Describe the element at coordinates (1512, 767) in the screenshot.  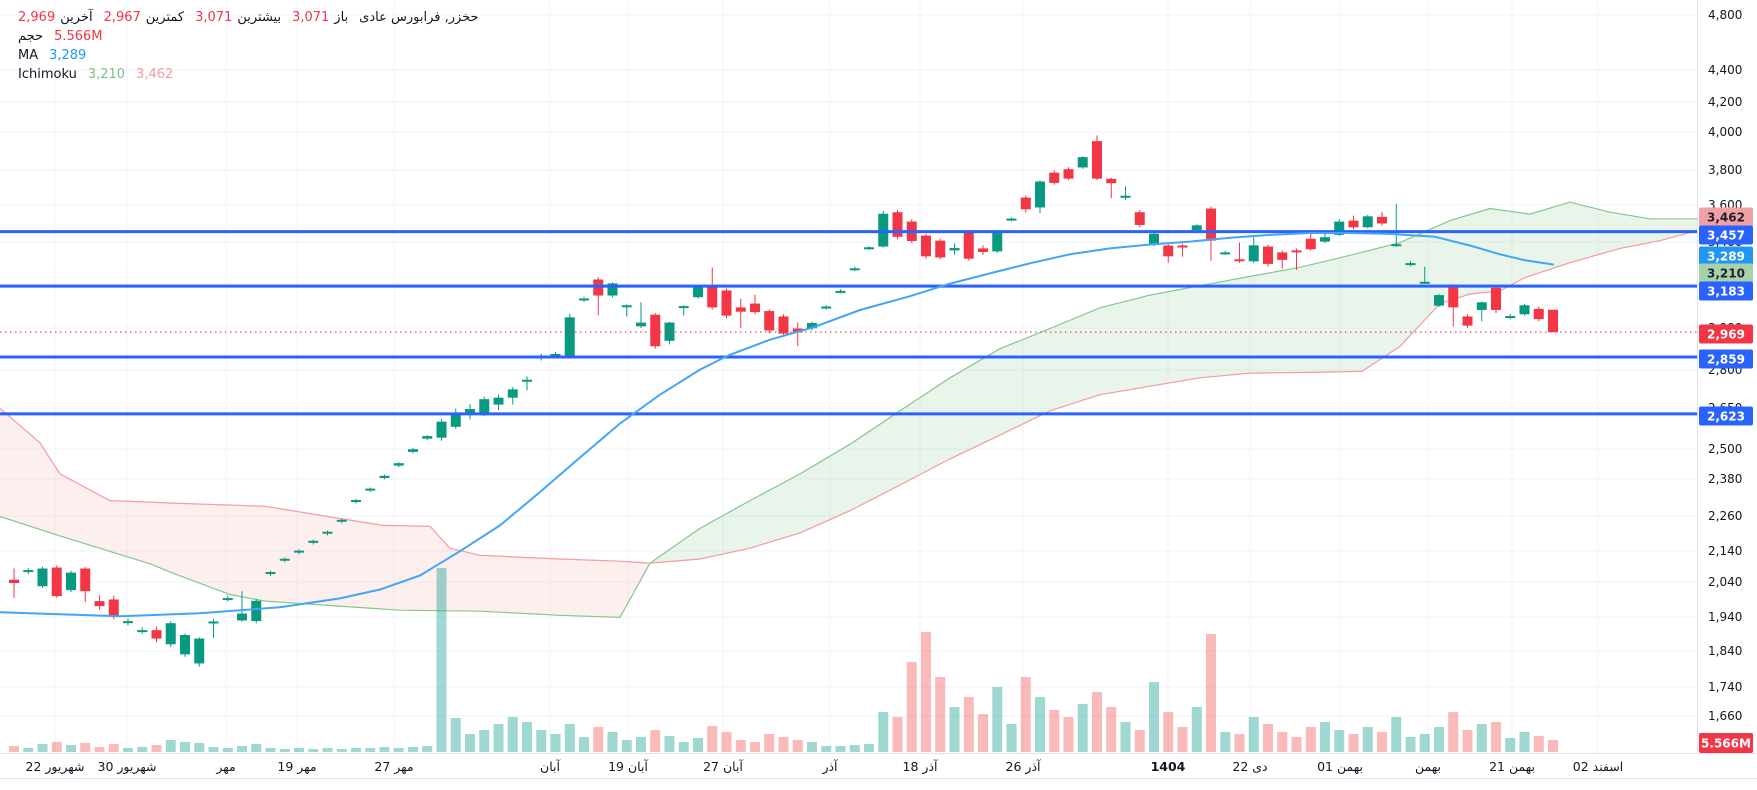
I see `x-axis-label: 21 بهمن` at that location.